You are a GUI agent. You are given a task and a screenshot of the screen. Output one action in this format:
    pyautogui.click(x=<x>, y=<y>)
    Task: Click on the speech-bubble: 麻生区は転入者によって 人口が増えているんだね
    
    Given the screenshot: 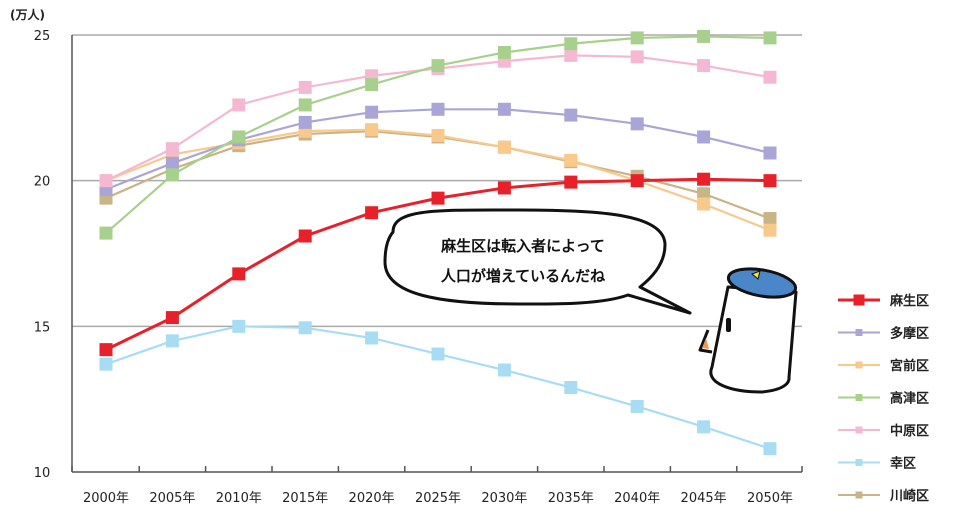 What is the action you would take?
    pyautogui.click(x=537, y=261)
    